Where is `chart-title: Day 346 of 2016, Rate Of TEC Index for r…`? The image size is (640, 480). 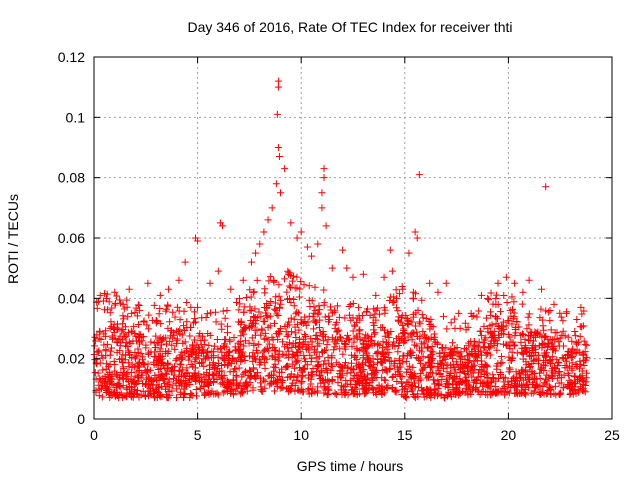
chart-title: Day 346 of 2016, Rate Of TEC Index for r… is located at coordinates (349, 27).